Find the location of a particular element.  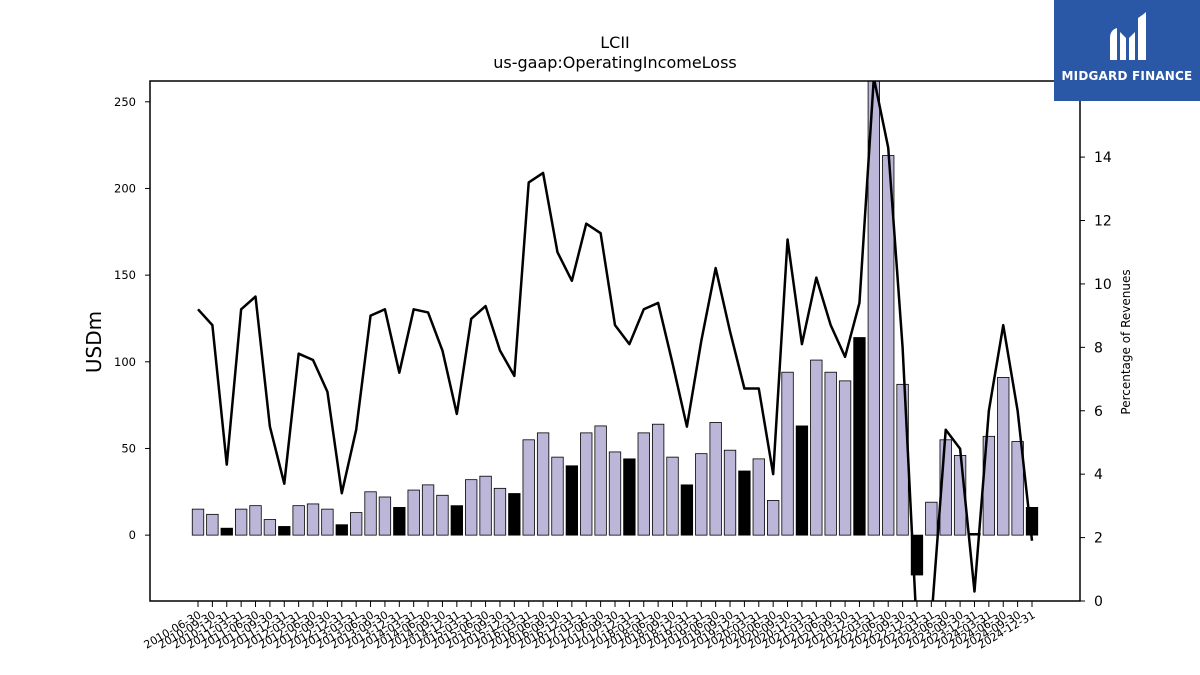

y2-tick-label: 0 is located at coordinates (1098, 602).